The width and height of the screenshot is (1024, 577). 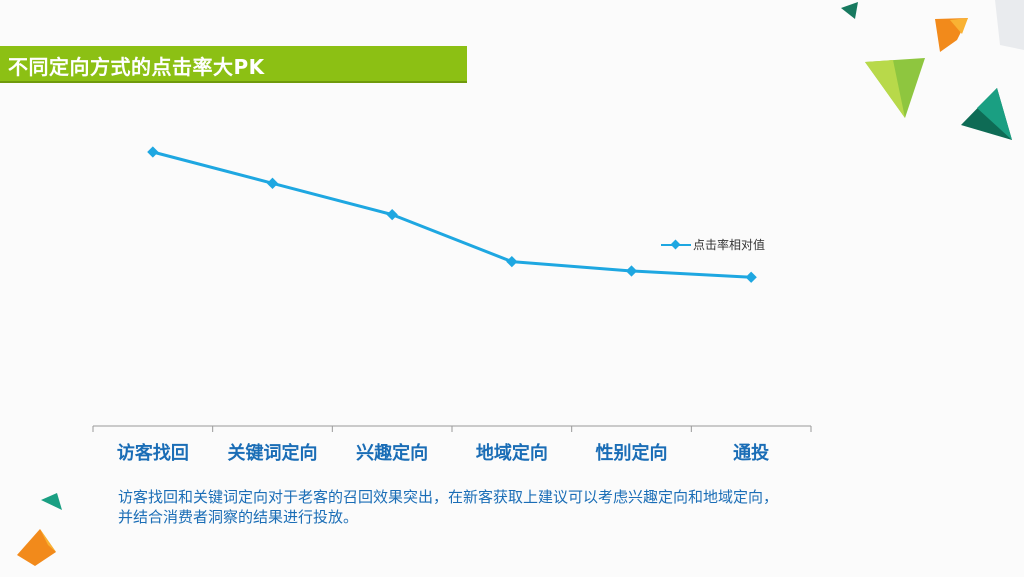 I want to click on legend-label: 点击率相对值, so click(x=729, y=245).